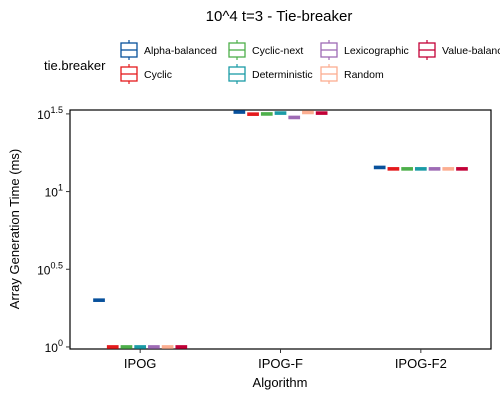  What do you see at coordinates (448, 169) in the screenshot?
I see `box-ipog-f2-random` at bounding box center [448, 169].